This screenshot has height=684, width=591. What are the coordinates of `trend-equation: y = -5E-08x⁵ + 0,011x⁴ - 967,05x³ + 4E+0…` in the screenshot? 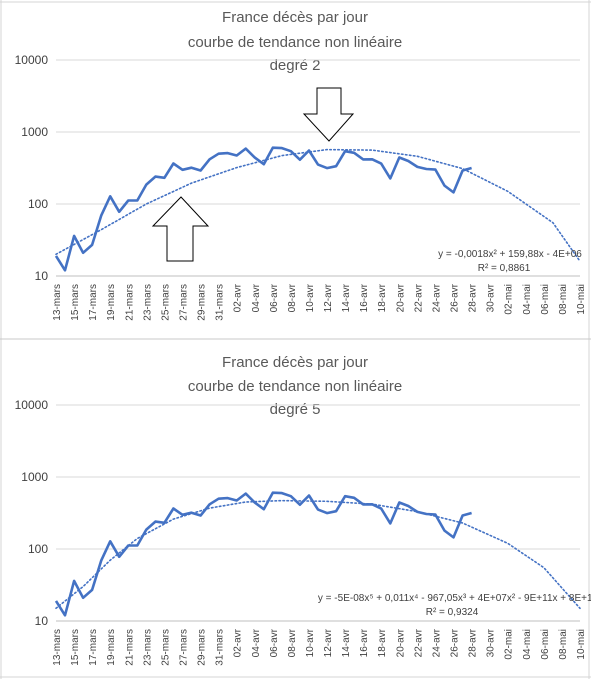 It's located at (454, 598).